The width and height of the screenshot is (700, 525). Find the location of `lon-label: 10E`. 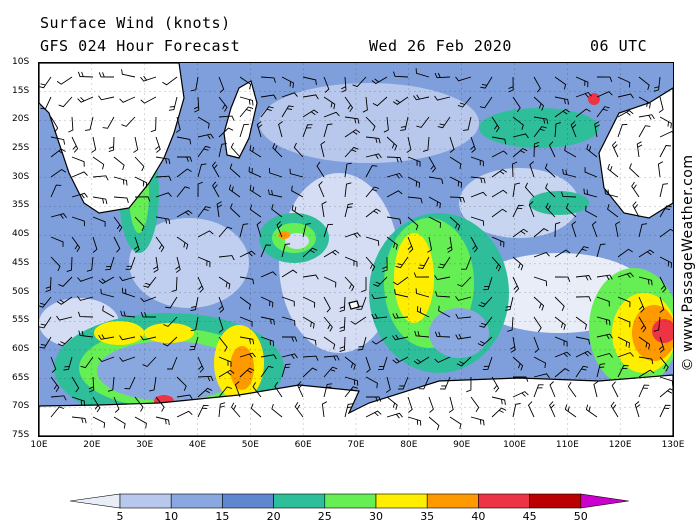

lon-label: 10E is located at coordinates (39, 445).